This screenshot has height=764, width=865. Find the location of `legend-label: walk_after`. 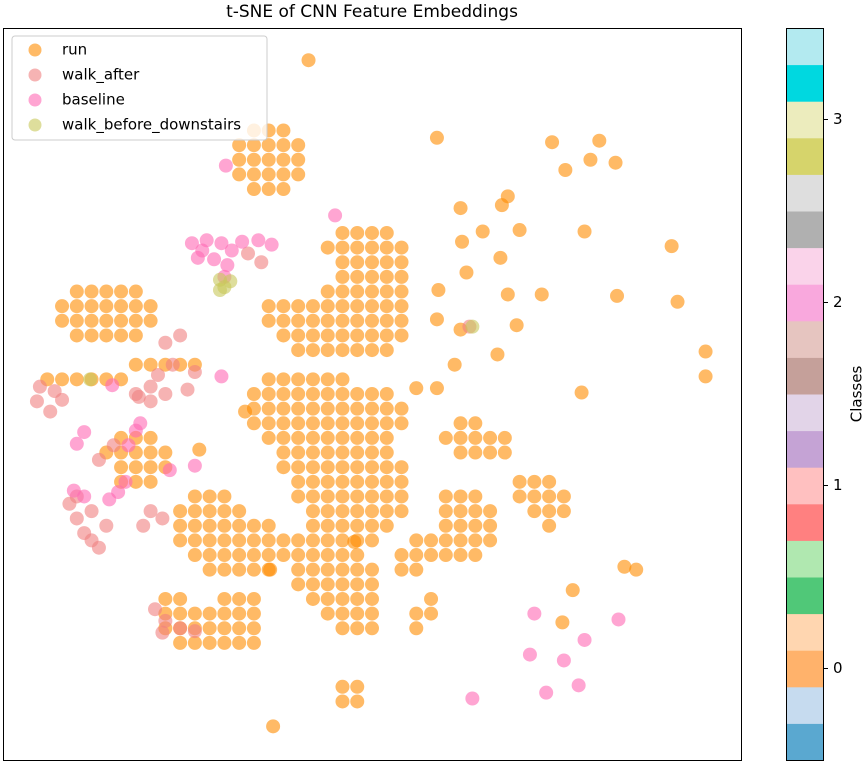

legend-label: walk_after is located at coordinates (101, 75).